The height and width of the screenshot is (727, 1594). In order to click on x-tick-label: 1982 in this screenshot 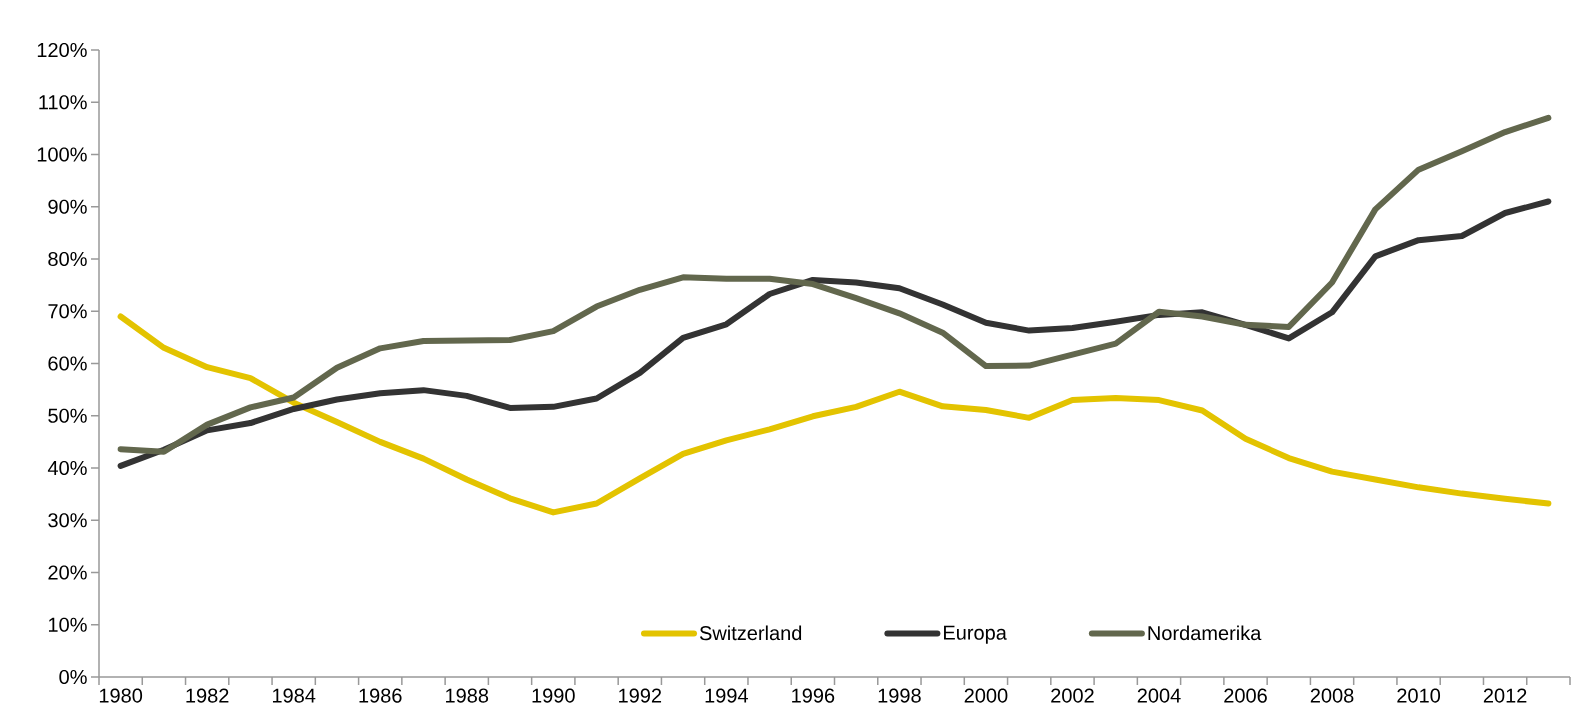, I will do `click(207, 695)`.